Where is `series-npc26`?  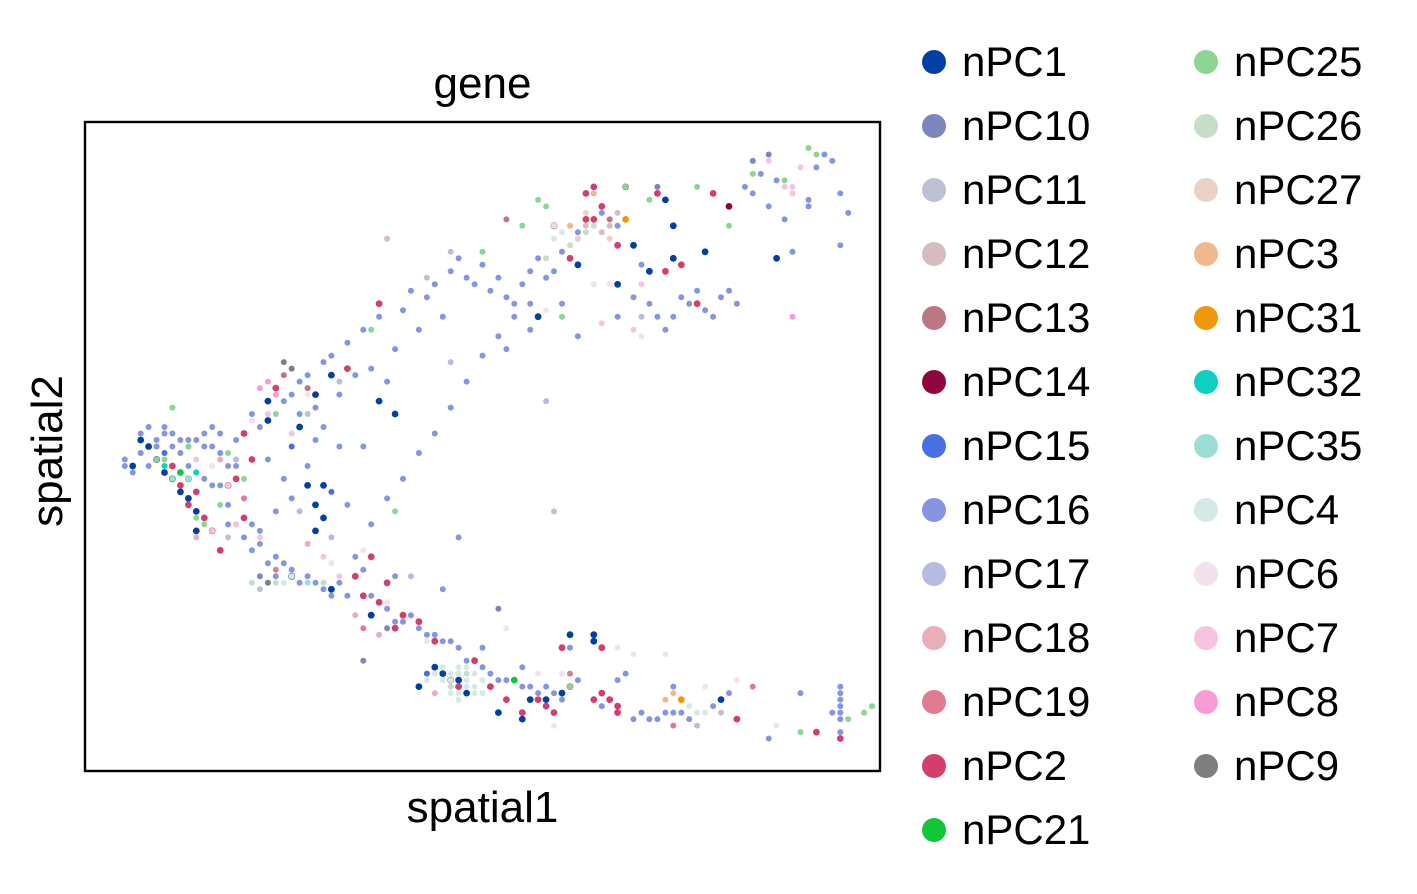
series-npc26 is located at coordinates (422, 456).